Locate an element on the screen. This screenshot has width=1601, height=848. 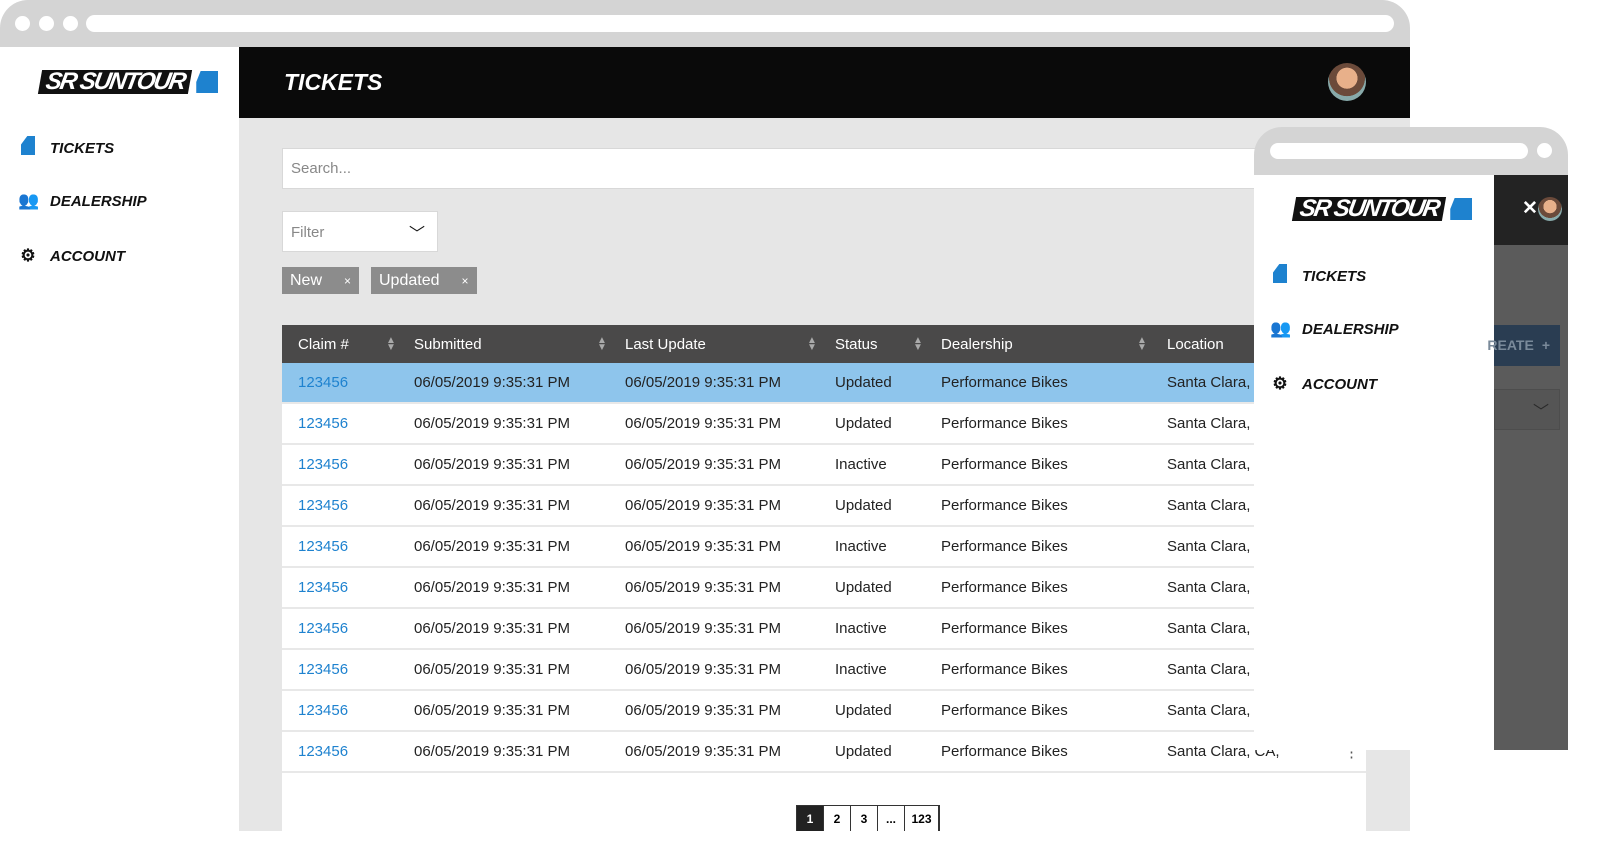
sidebar: SR SUNTOUR TICKETS 👥 DEALERSHIP ⚙ ACCOUNT is located at coordinates (119, 439).